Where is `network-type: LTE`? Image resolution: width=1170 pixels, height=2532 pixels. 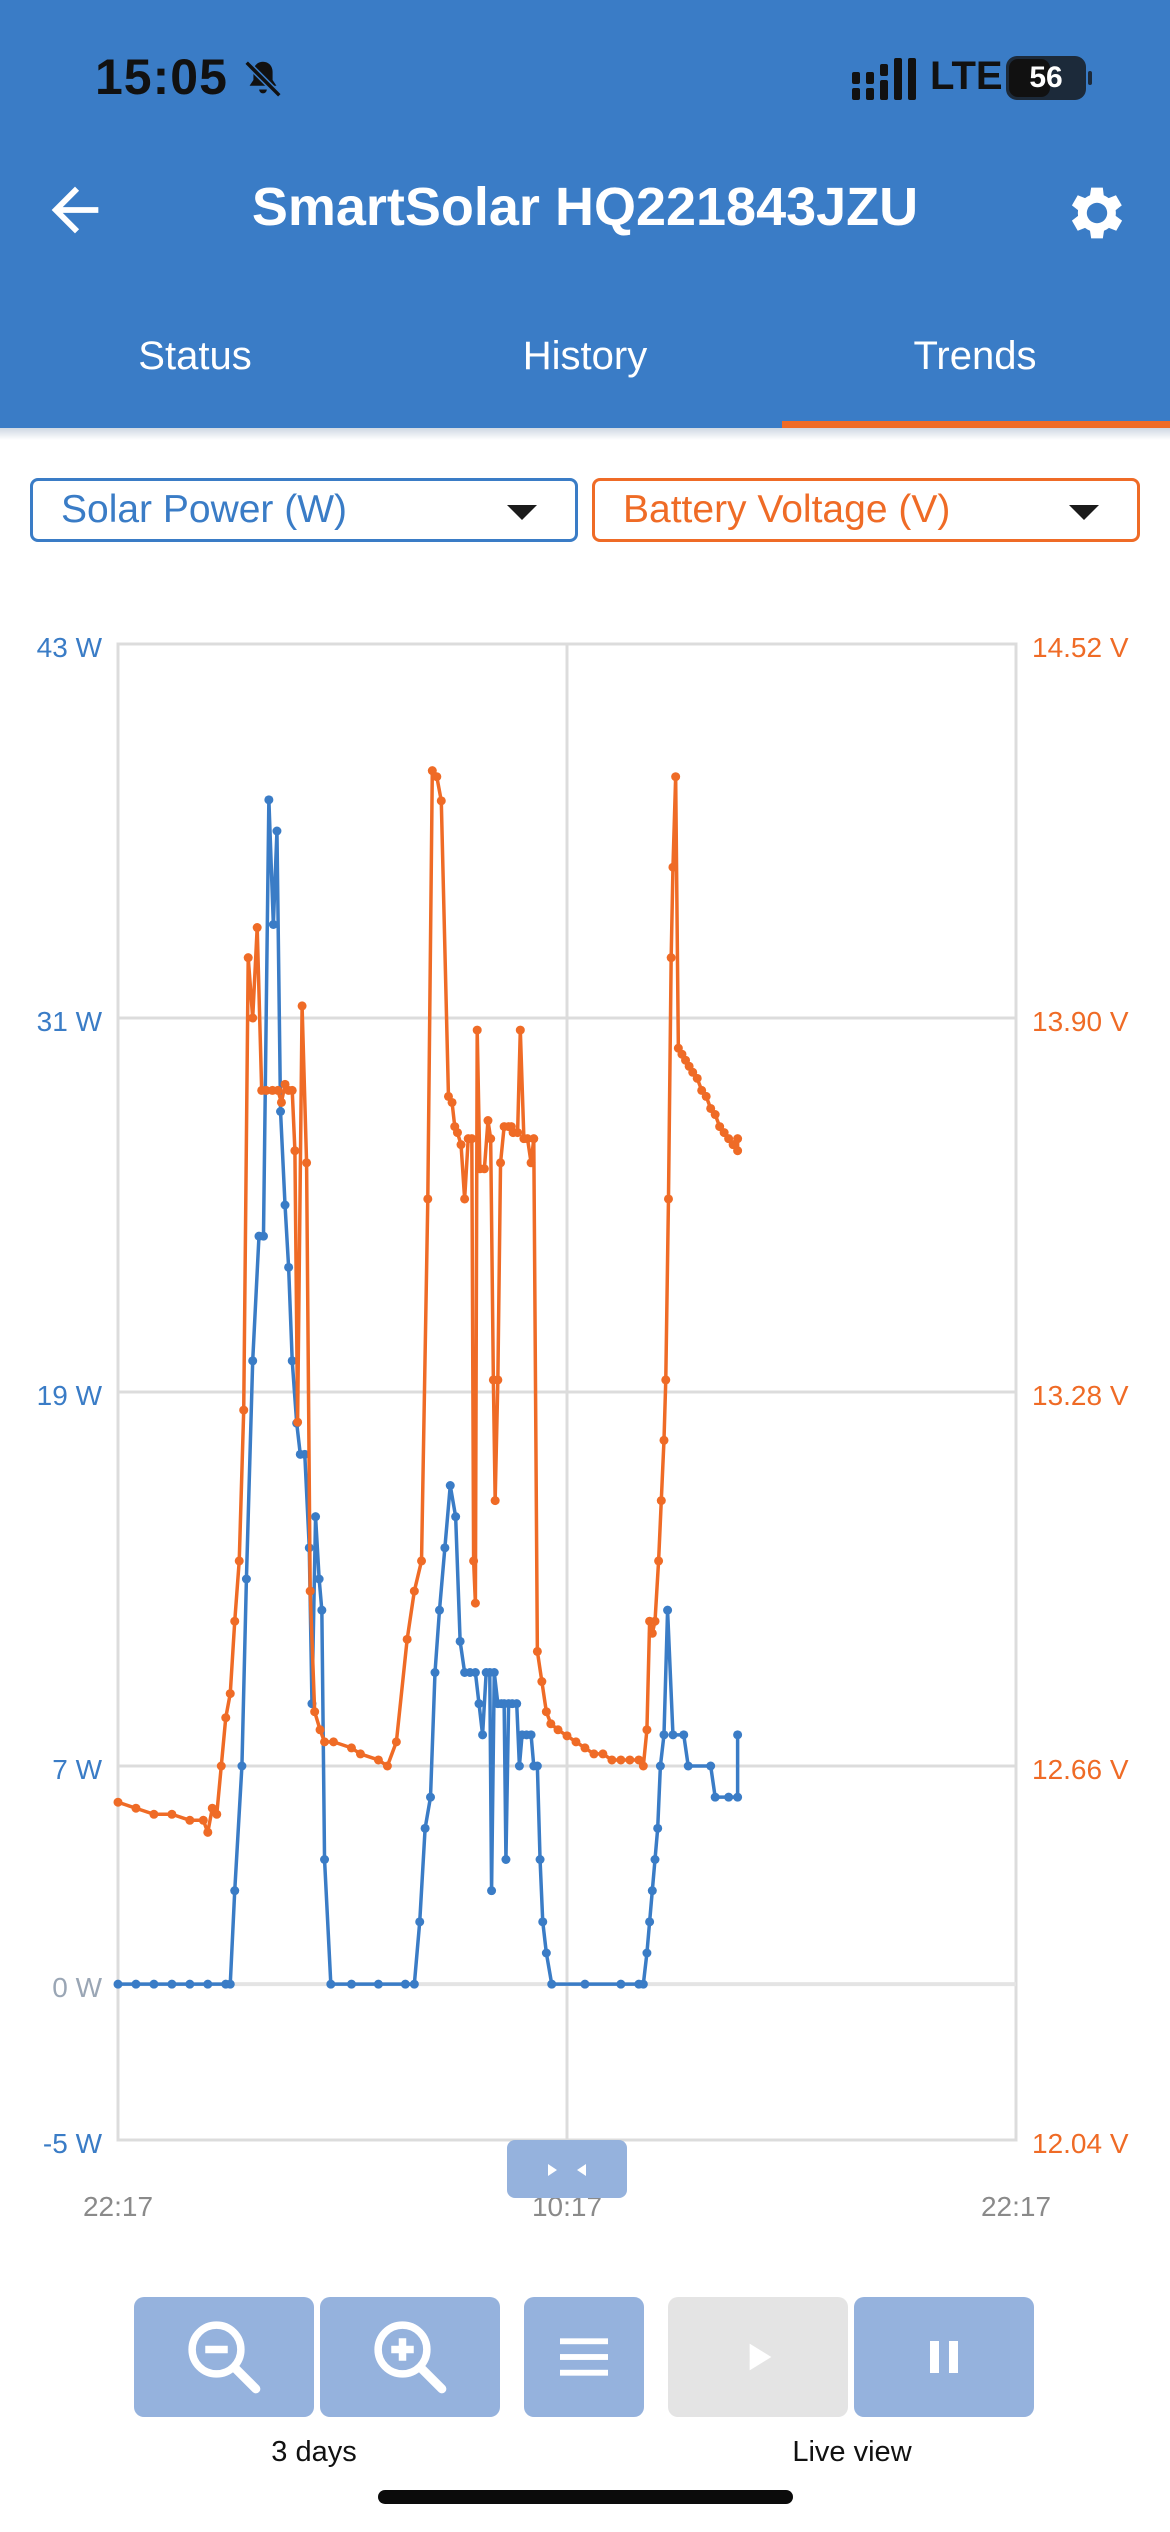
network-type: LTE is located at coordinates (966, 76).